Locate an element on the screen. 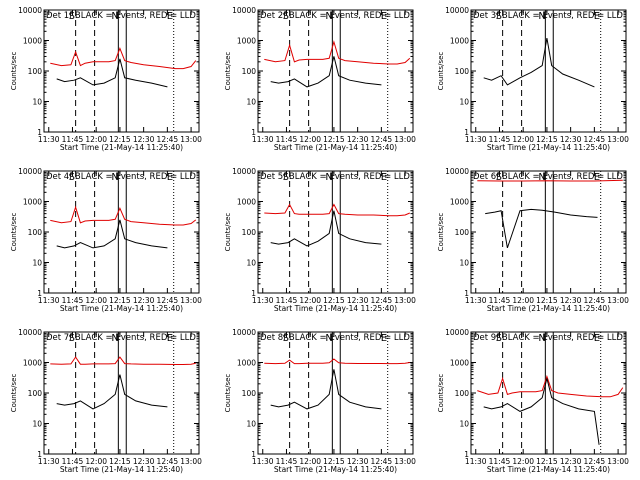 The height and width of the screenshot is (480, 640). chart-title: Det 1f BLACK = Events, RED = LLD is located at coordinates (121, 16).